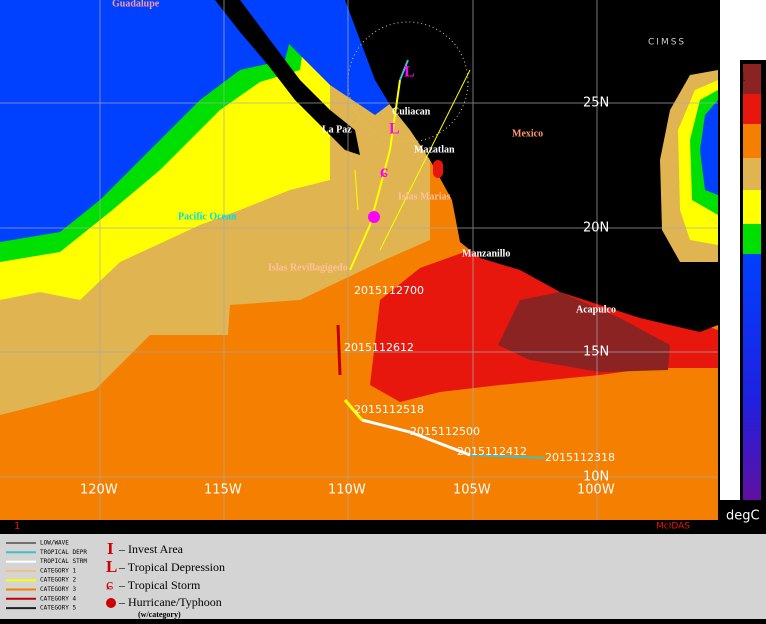 The width and height of the screenshot is (766, 624). What do you see at coordinates (58, 598) in the screenshot?
I see `legend-line-label: CATEGORY 4` at bounding box center [58, 598].